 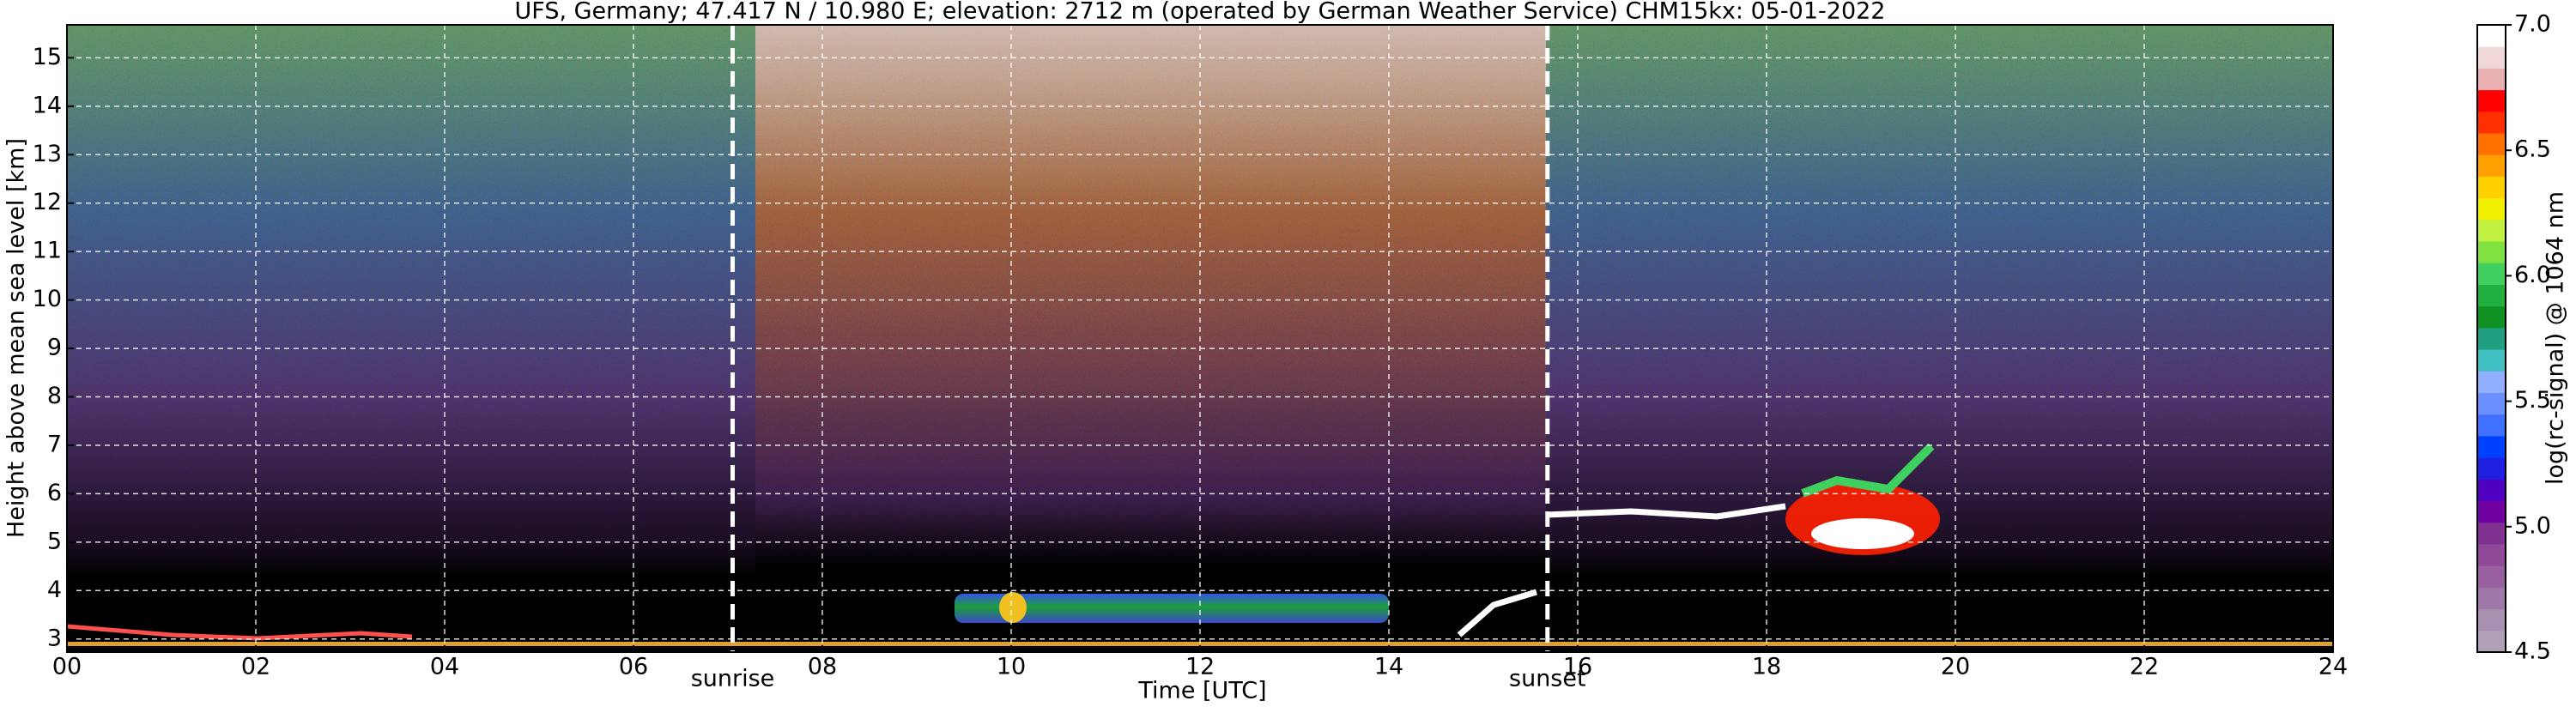 What do you see at coordinates (54, 638) in the screenshot?
I see `y-tick-label: 3` at bounding box center [54, 638].